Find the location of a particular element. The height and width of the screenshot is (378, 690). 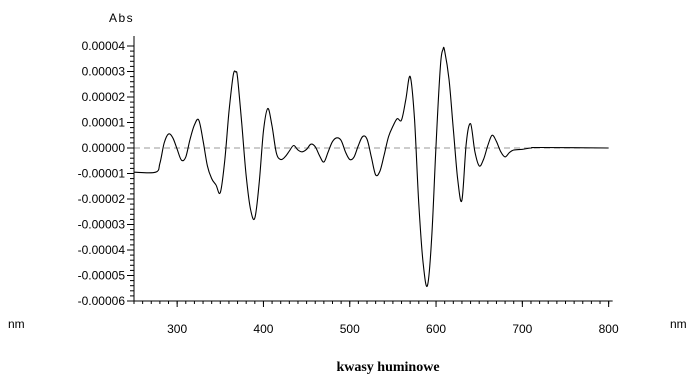

chart-title: kwasy huminowe is located at coordinates (387, 367).